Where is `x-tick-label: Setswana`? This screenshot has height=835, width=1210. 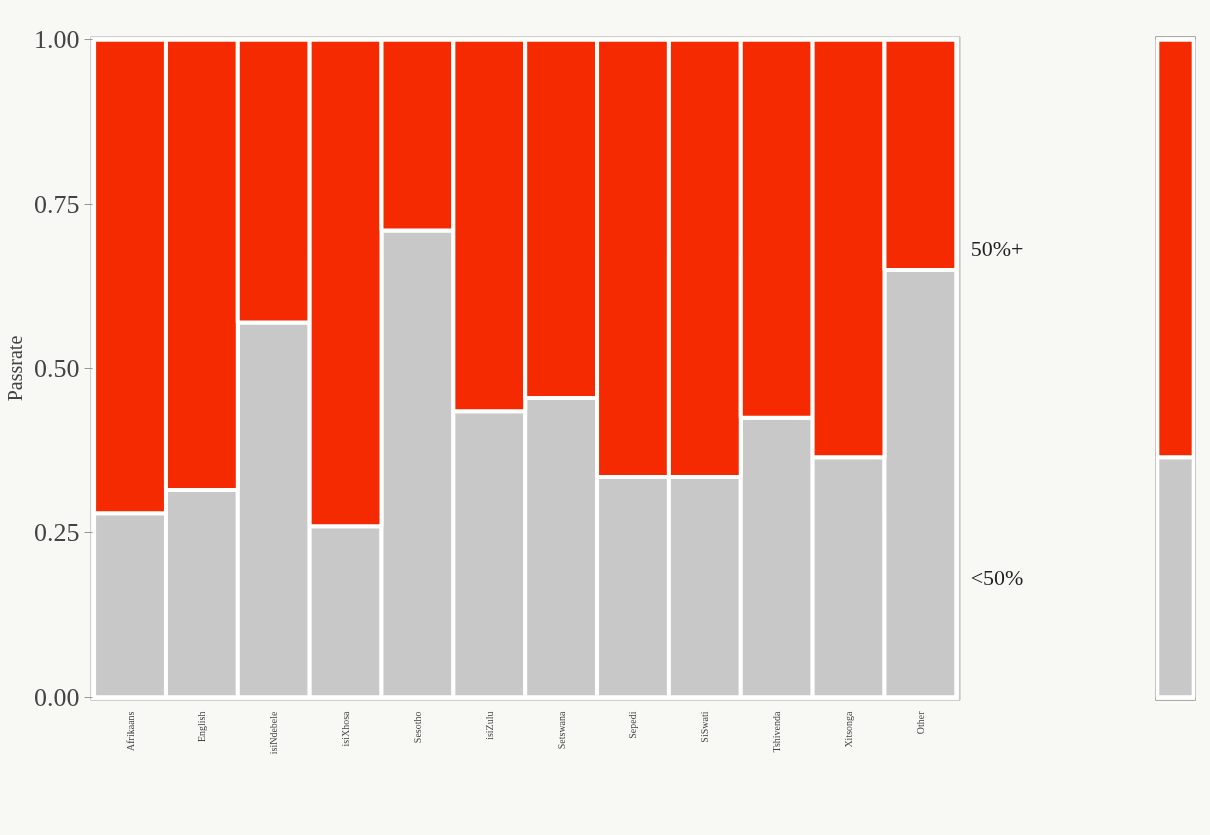 x-tick-label: Setswana is located at coordinates (561, 730).